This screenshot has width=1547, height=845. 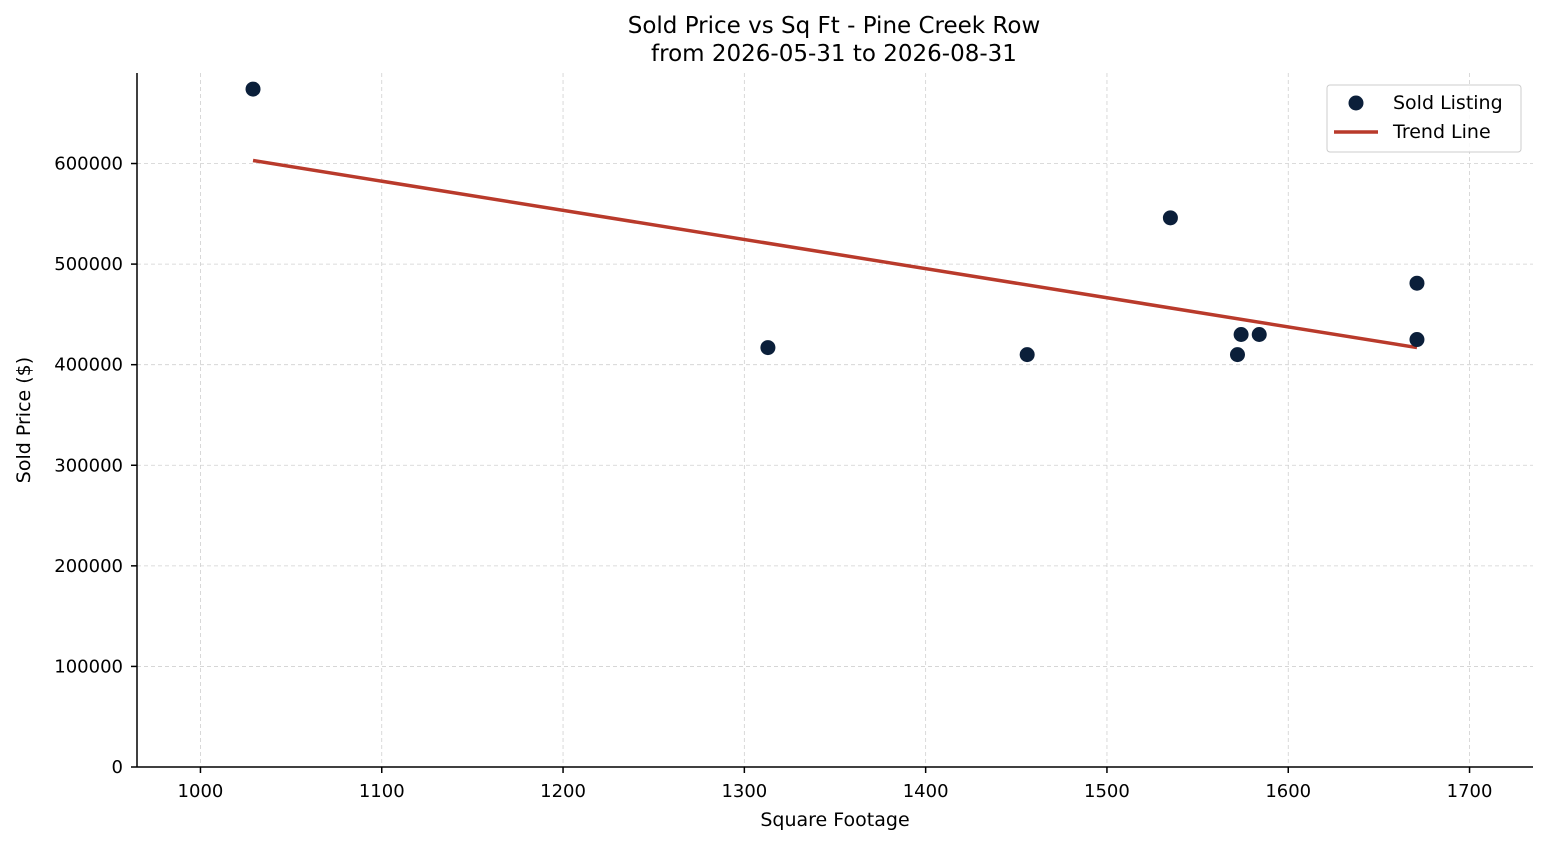 What do you see at coordinates (744, 791) in the screenshot?
I see `x-tick-label: 1300` at bounding box center [744, 791].